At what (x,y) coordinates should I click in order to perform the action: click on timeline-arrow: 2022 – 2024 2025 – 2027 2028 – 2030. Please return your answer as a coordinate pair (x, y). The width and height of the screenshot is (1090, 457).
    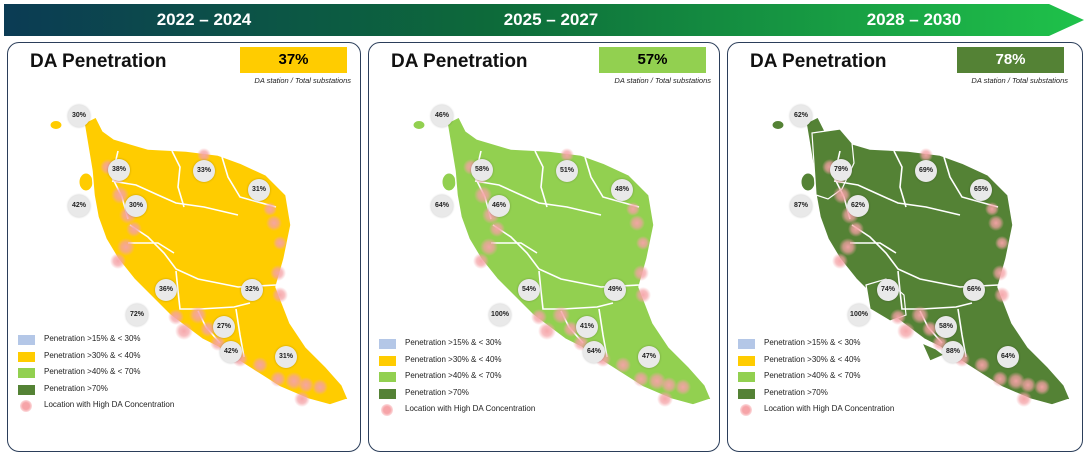
    Looking at the image, I should click on (545, 20).